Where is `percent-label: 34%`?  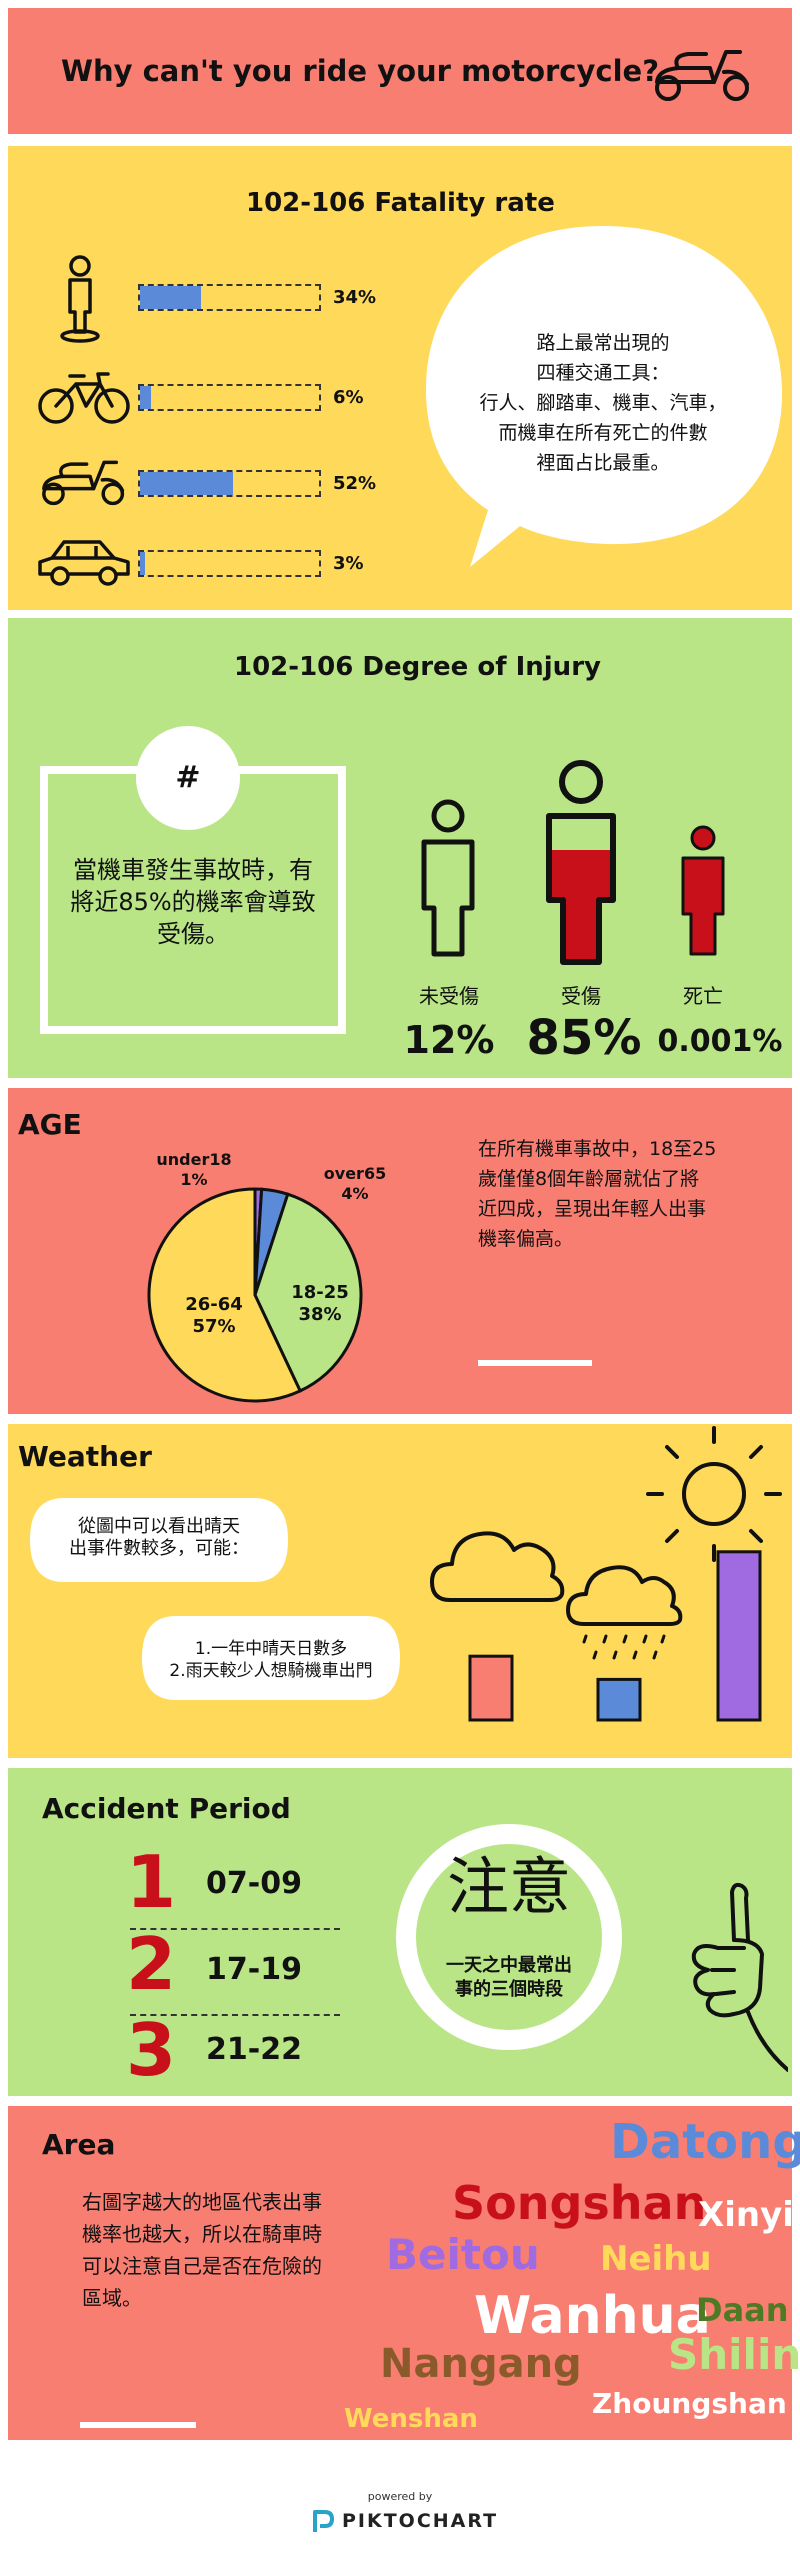 percent-label: 34% is located at coordinates (355, 297).